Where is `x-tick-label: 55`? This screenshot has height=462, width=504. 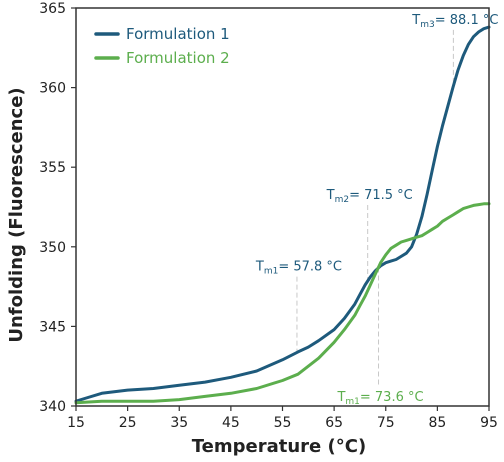 x-tick-label: 55 is located at coordinates (283, 423).